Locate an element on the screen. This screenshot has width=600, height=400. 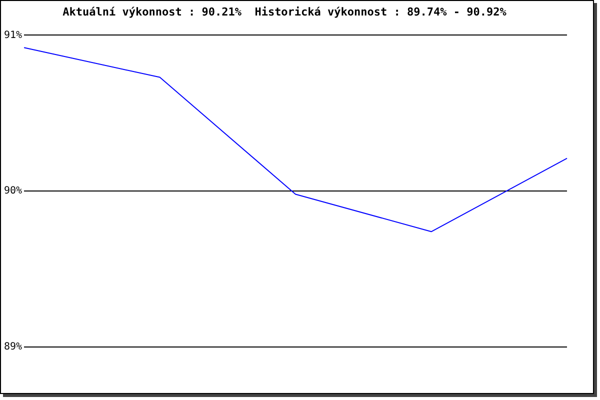
y-tick-label: 91% is located at coordinates (13, 35).